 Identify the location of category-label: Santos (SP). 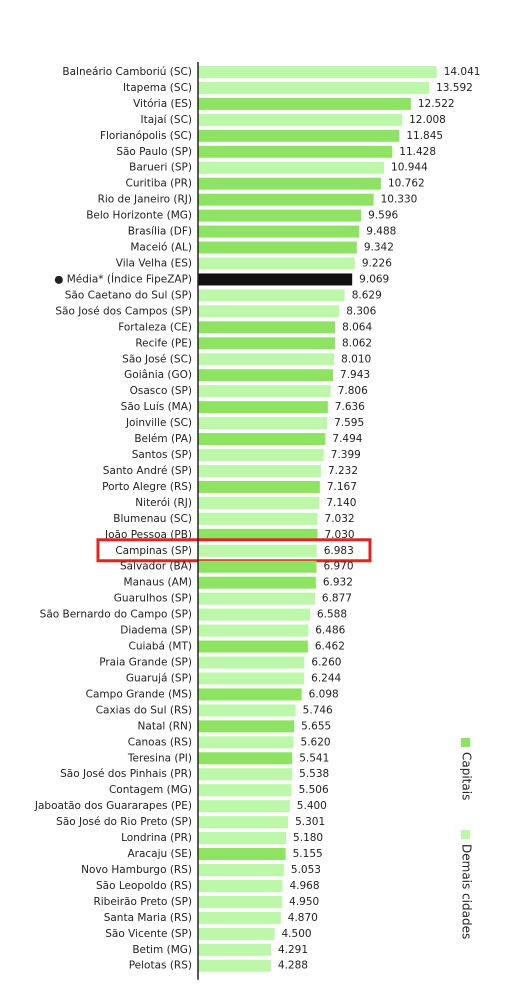
(162, 455).